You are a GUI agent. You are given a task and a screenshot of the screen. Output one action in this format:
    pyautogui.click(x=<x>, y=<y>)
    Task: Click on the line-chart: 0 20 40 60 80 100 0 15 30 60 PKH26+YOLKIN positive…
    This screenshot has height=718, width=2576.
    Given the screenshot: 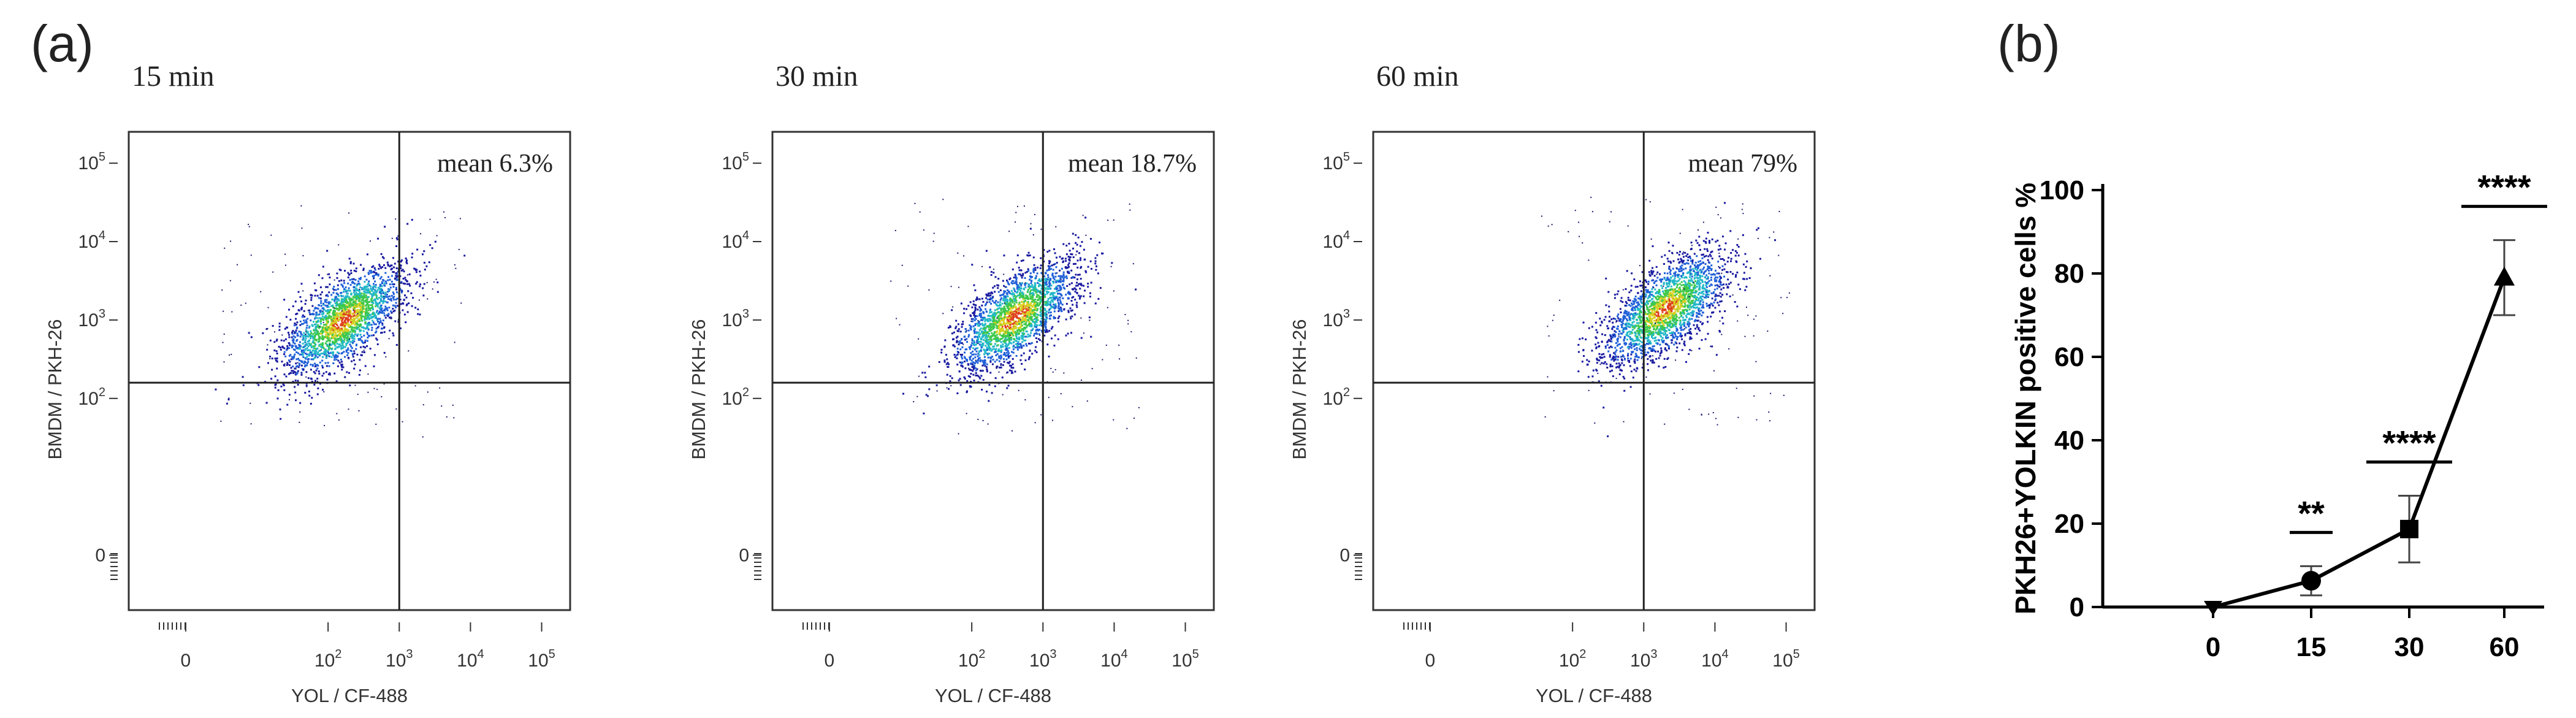 What is the action you would take?
    pyautogui.click(x=2278, y=415)
    